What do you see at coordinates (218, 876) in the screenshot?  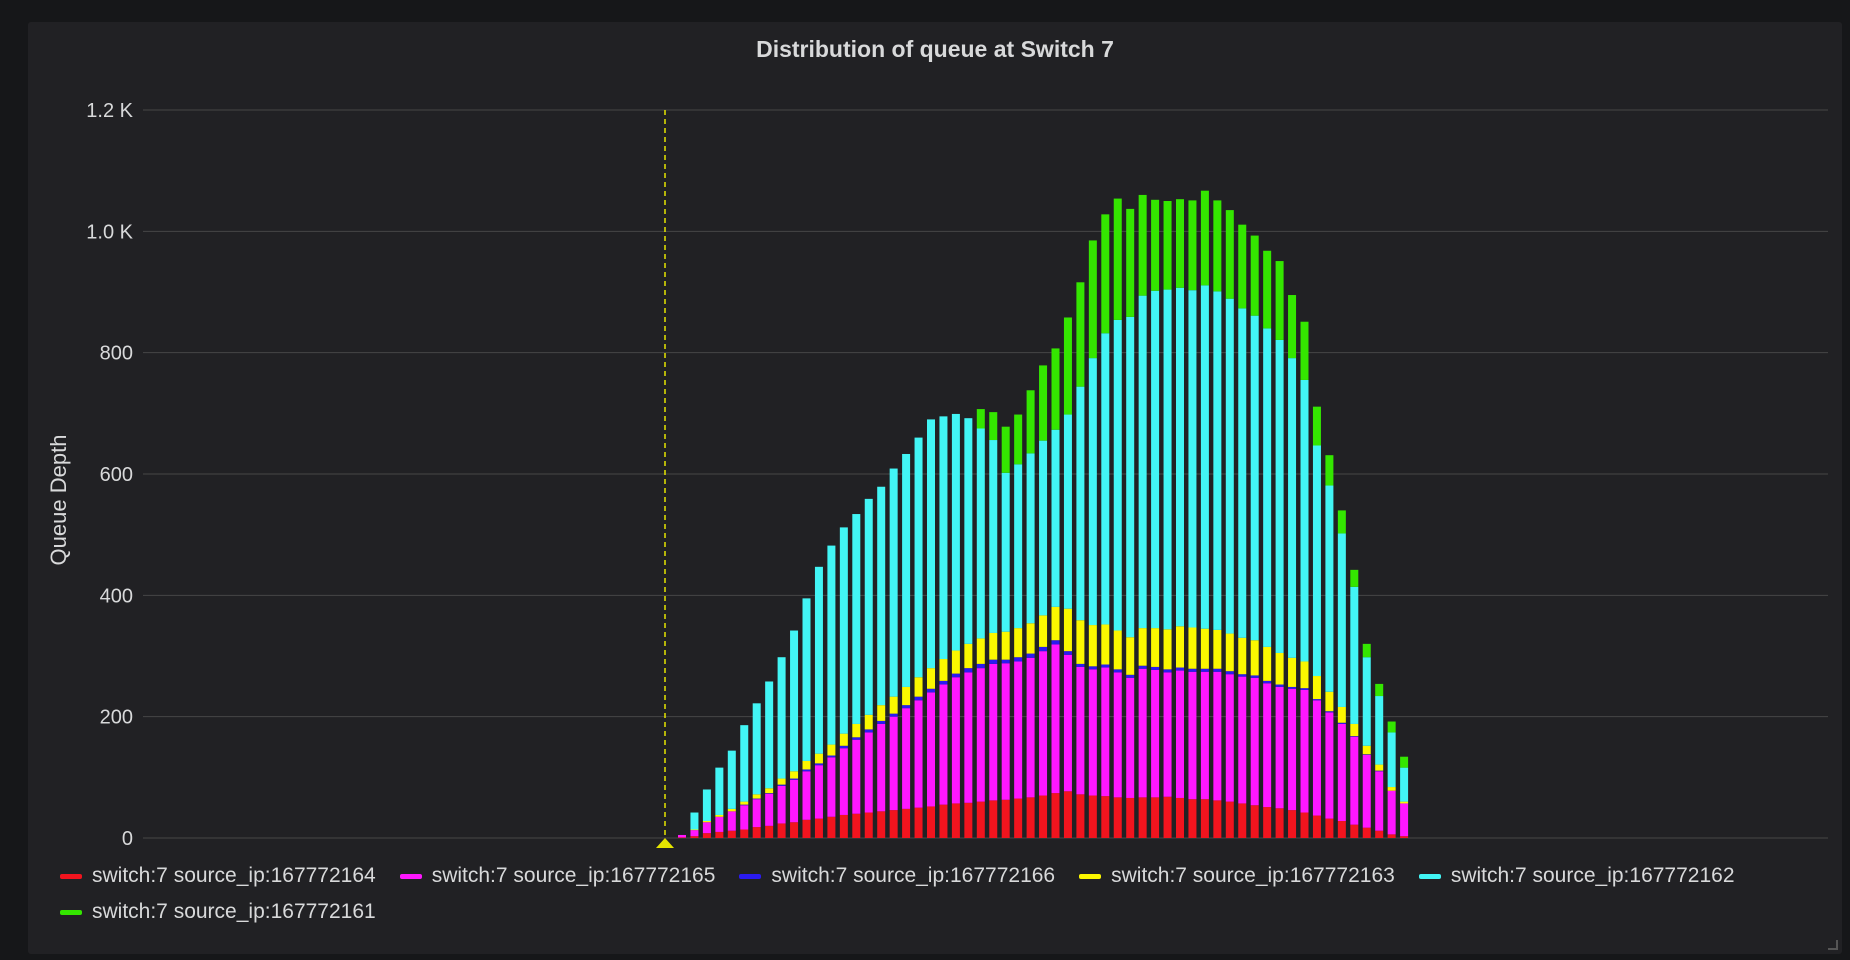 I see `legend-item: switch:7 source_ip:167772164` at bounding box center [218, 876].